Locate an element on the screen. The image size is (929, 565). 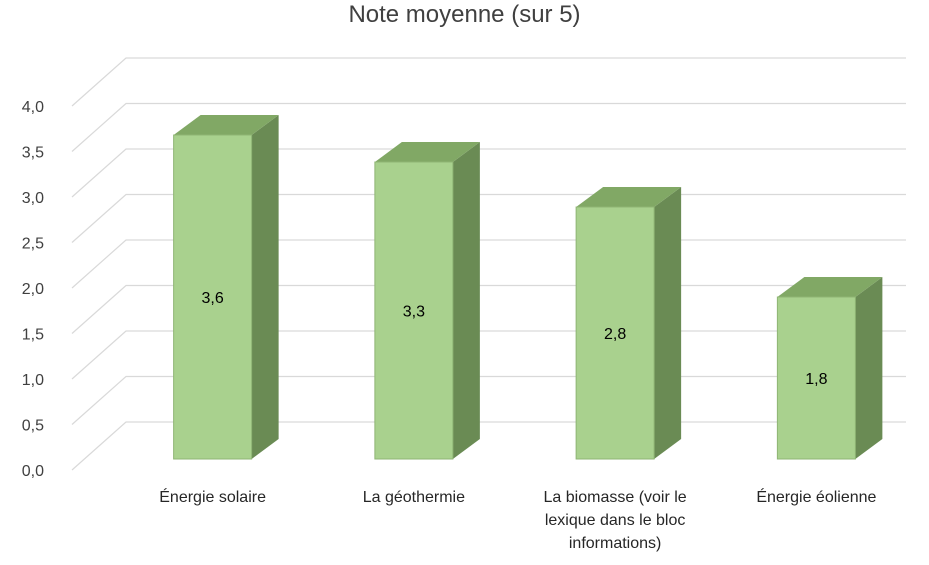
y-tick-label: 3,5 is located at coordinates (33, 153).